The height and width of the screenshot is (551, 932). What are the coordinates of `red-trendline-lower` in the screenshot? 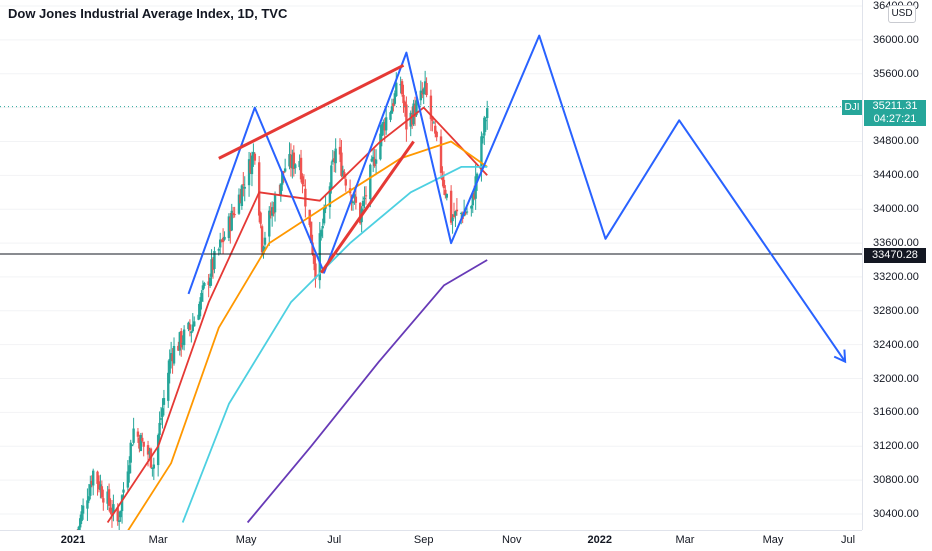 It's located at (367, 207).